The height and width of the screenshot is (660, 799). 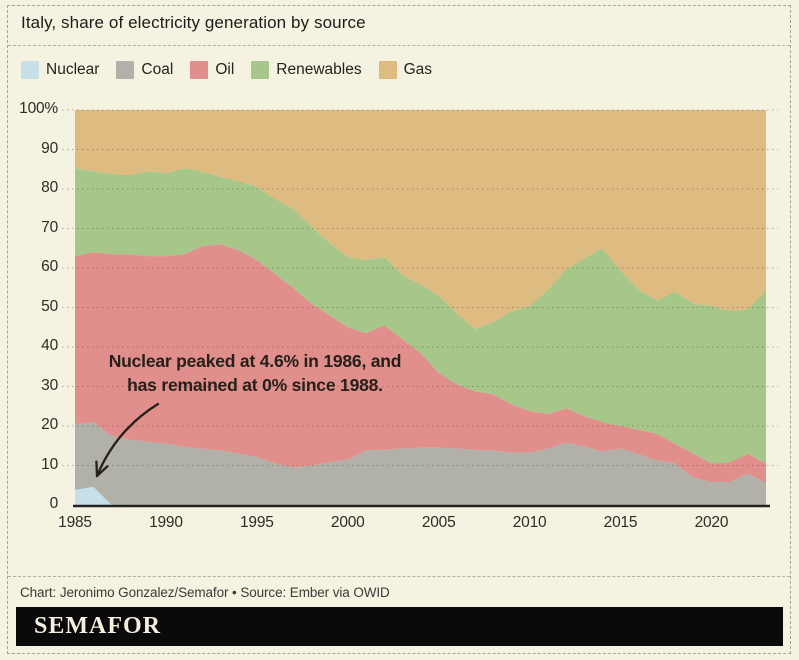 What do you see at coordinates (97, 626) in the screenshot?
I see `semafor-wordmark: SEMAFOR` at bounding box center [97, 626].